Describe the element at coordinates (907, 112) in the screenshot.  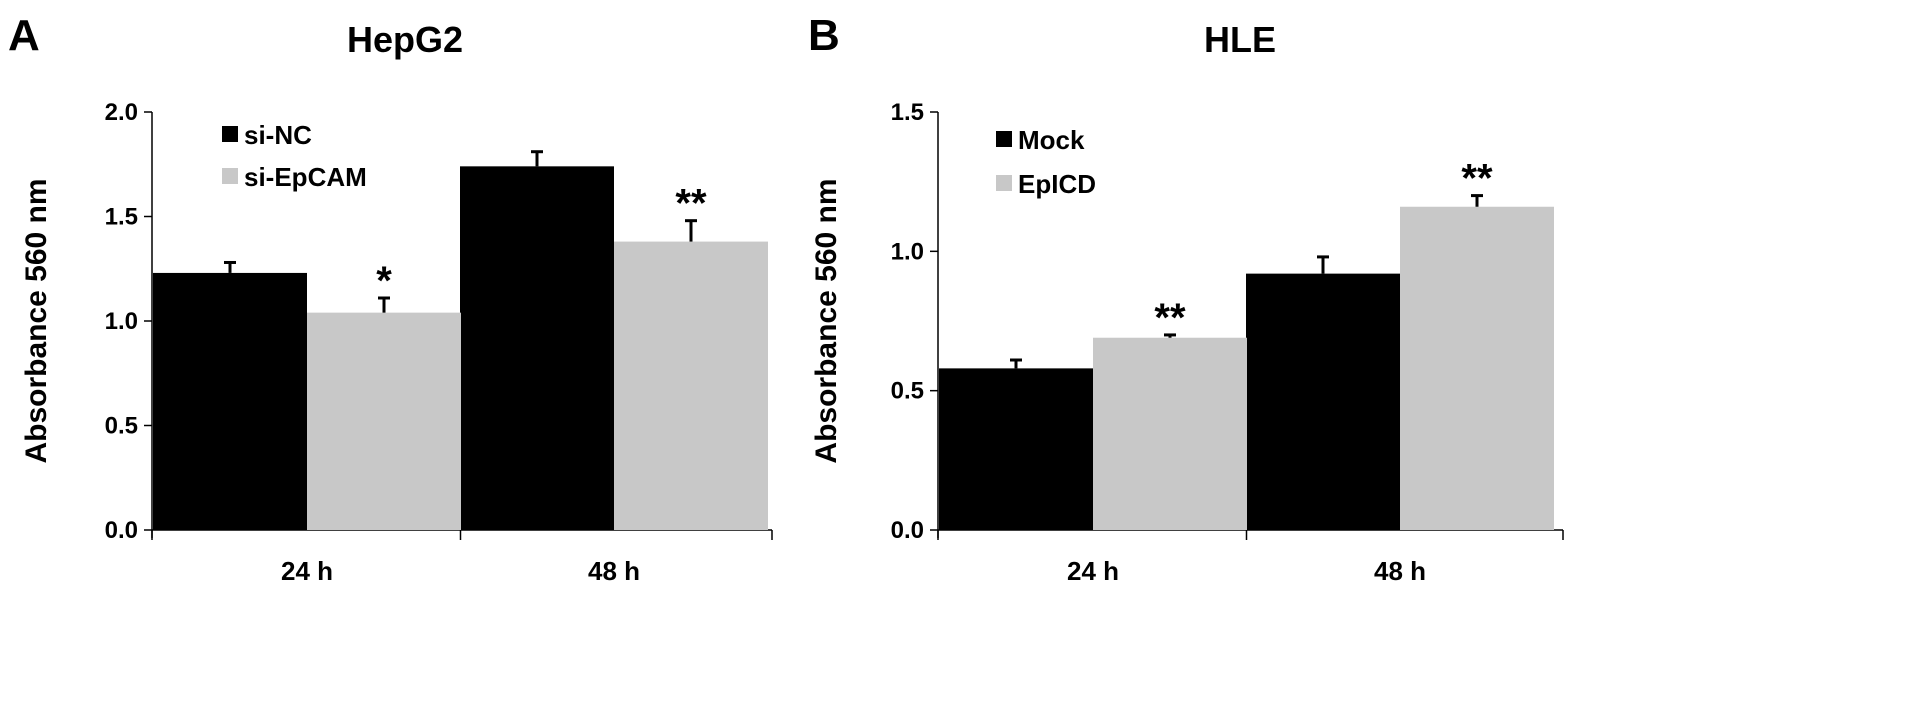
I see `chart-1-y-tick-label-3: 1.5` at that location.